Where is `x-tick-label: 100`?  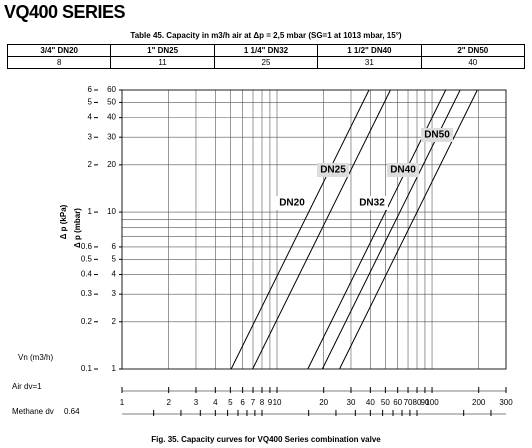
x-tick-label: 100 is located at coordinates (432, 402).